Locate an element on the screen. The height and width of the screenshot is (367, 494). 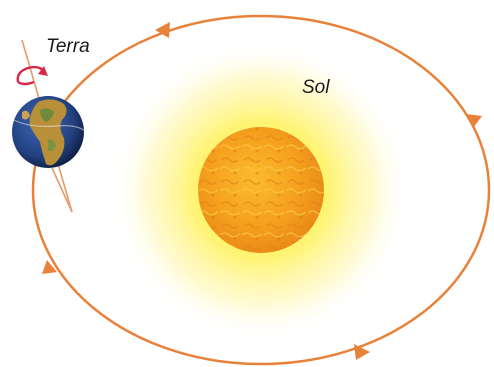
earth-axis-front is located at coordinates (62, 190).